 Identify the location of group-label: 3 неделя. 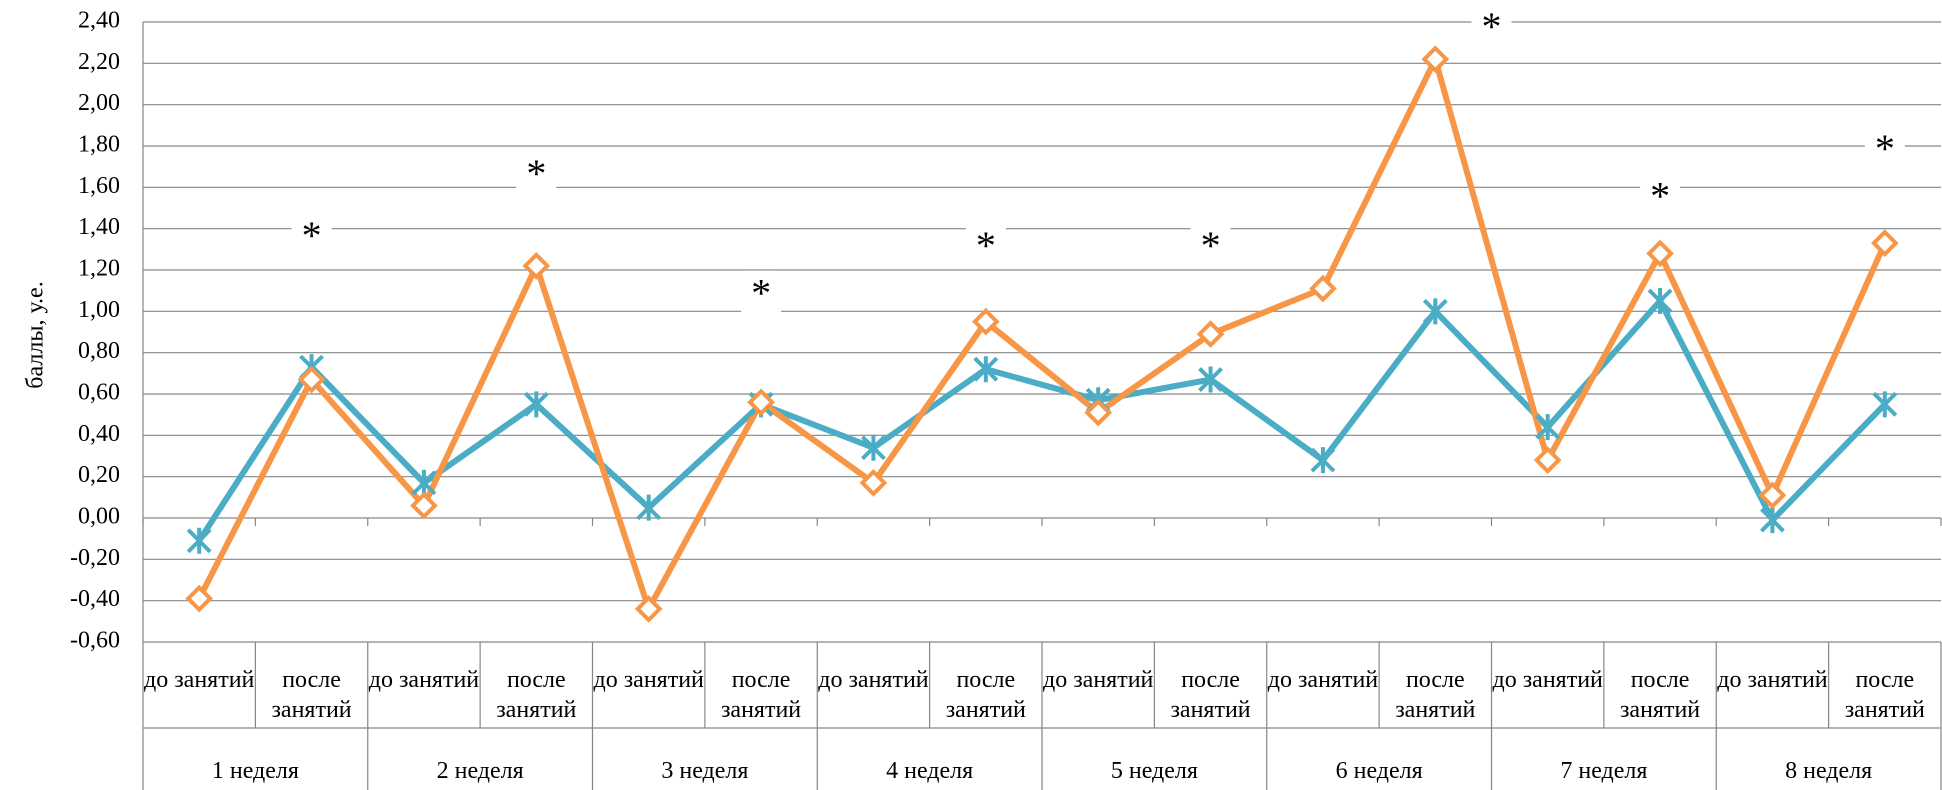
(705, 771).